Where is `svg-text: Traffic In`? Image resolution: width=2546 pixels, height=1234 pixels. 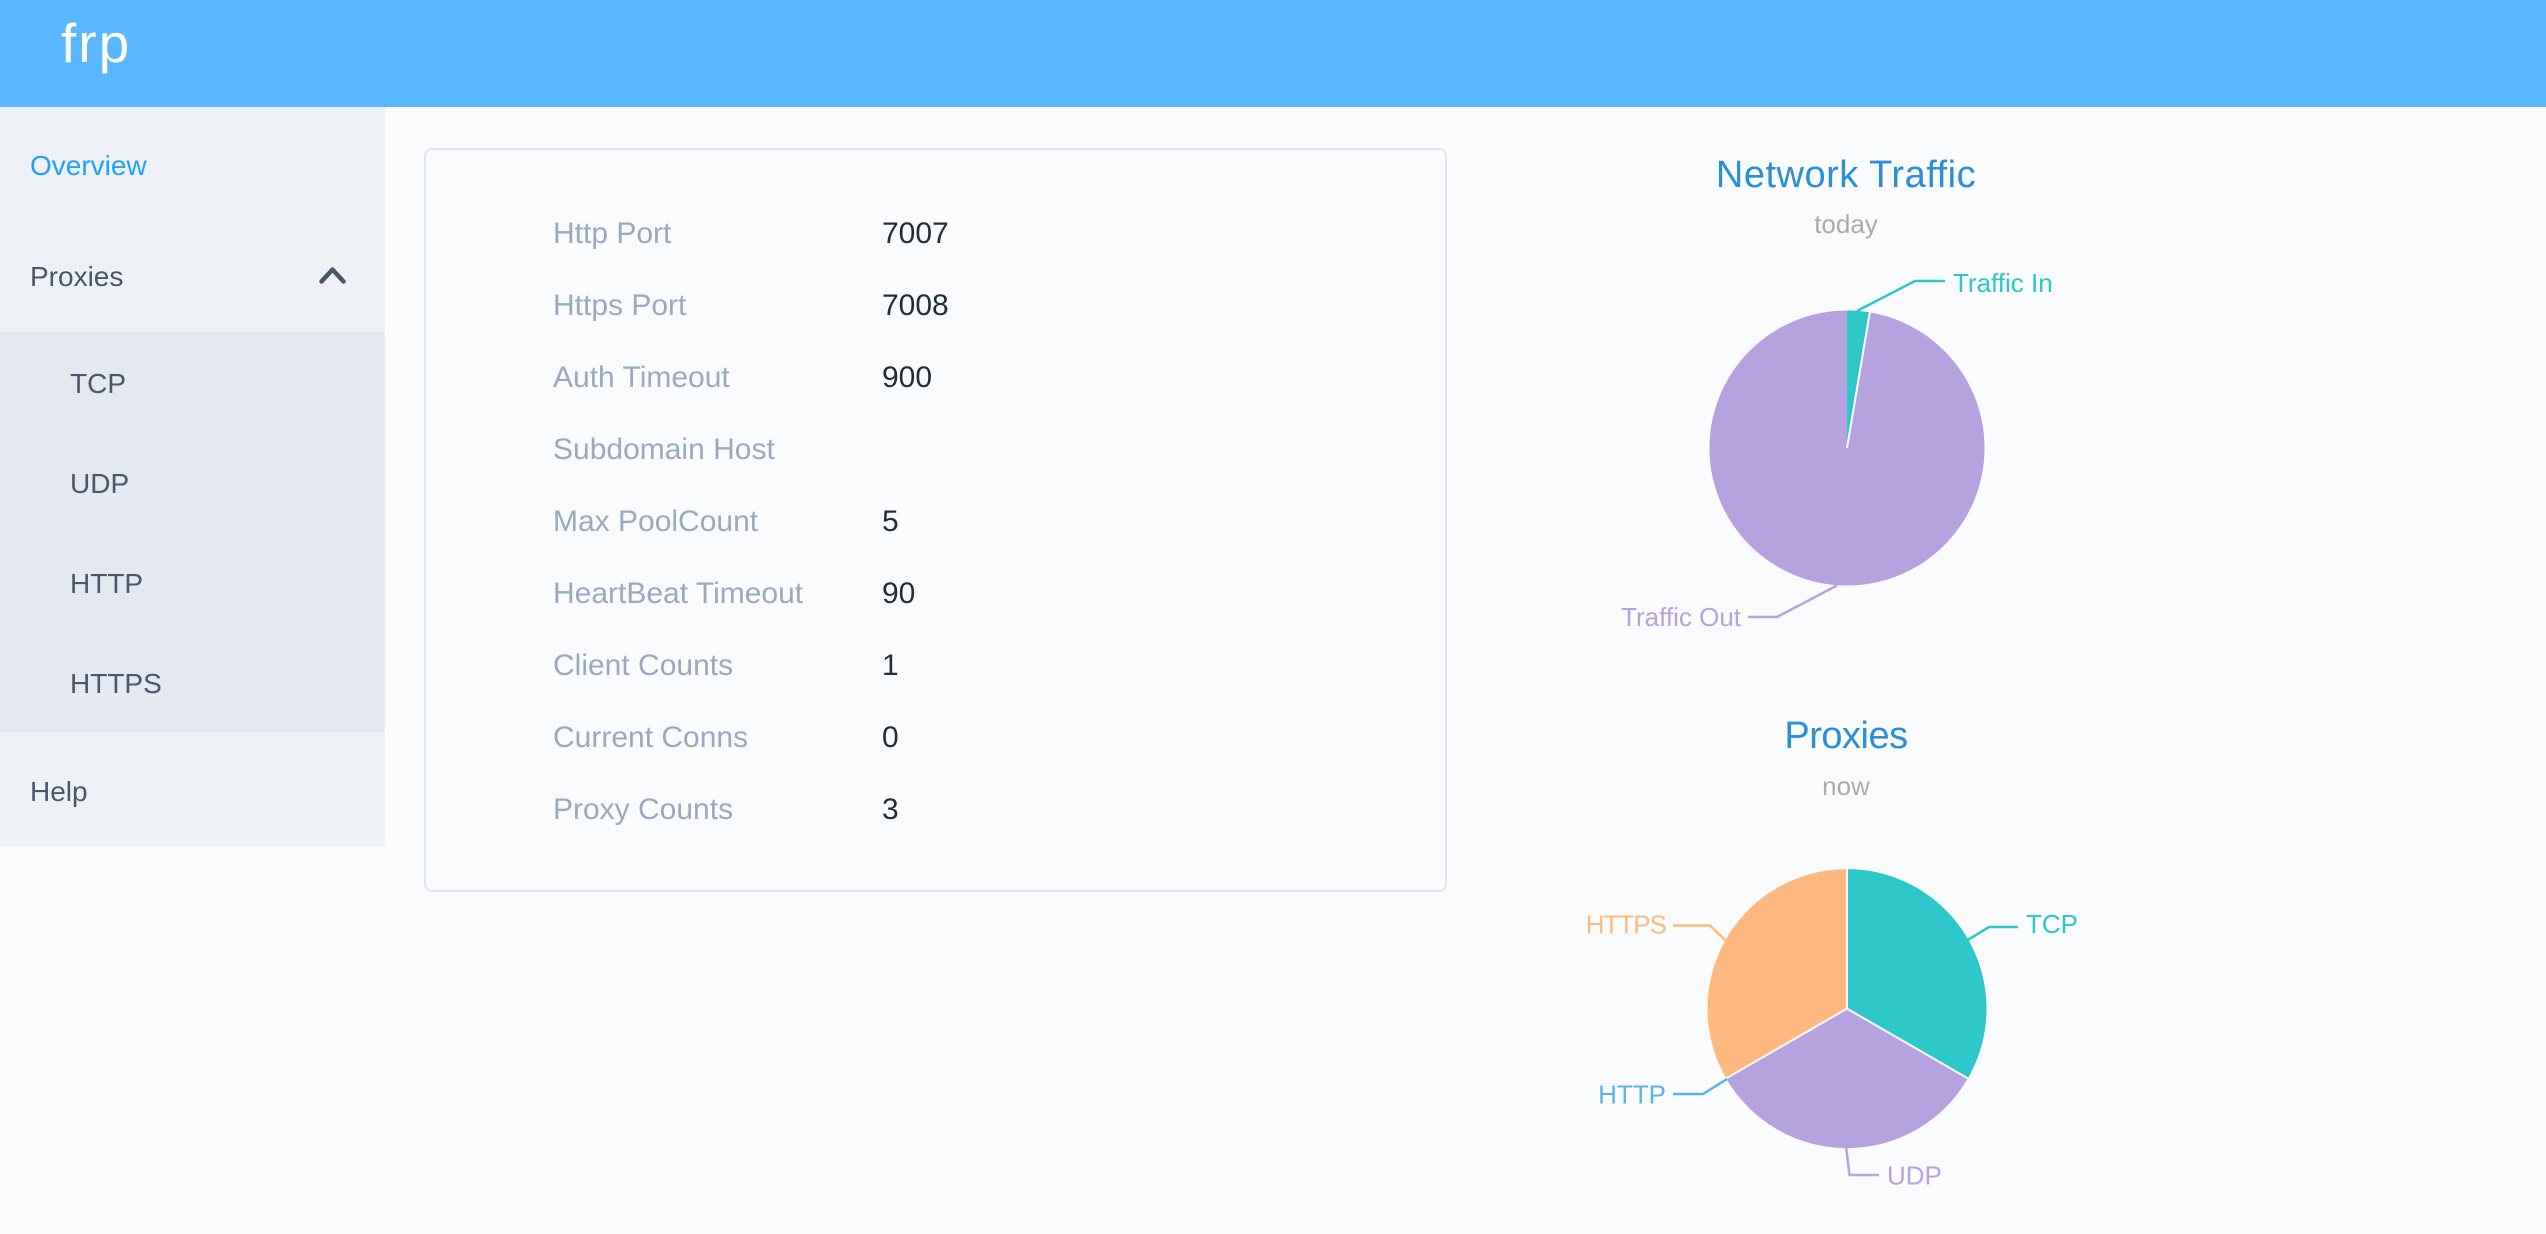 svg-text: Traffic In is located at coordinates (2003, 283).